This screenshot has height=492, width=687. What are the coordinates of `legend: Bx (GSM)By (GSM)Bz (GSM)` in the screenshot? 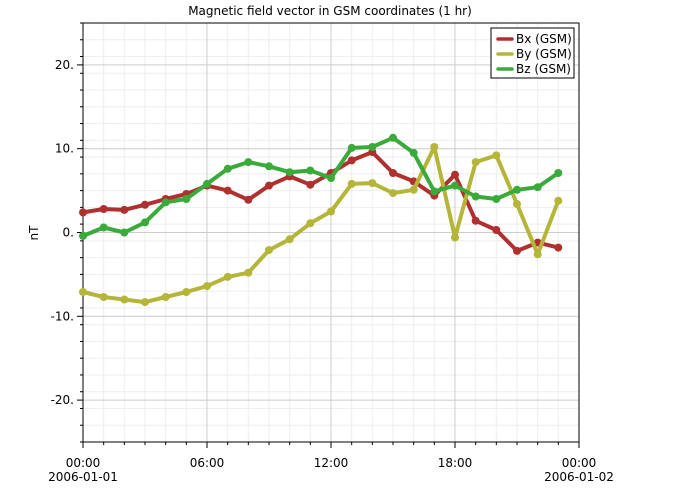 It's located at (532, 53).